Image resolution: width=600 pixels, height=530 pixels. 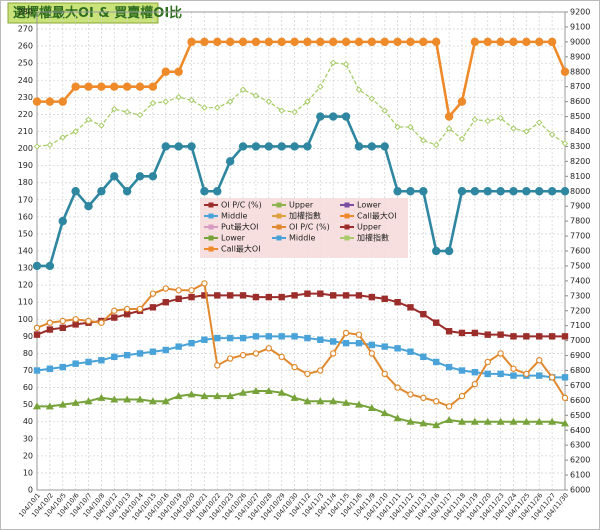 I want to click on legend-label: Upper, so click(x=369, y=227).